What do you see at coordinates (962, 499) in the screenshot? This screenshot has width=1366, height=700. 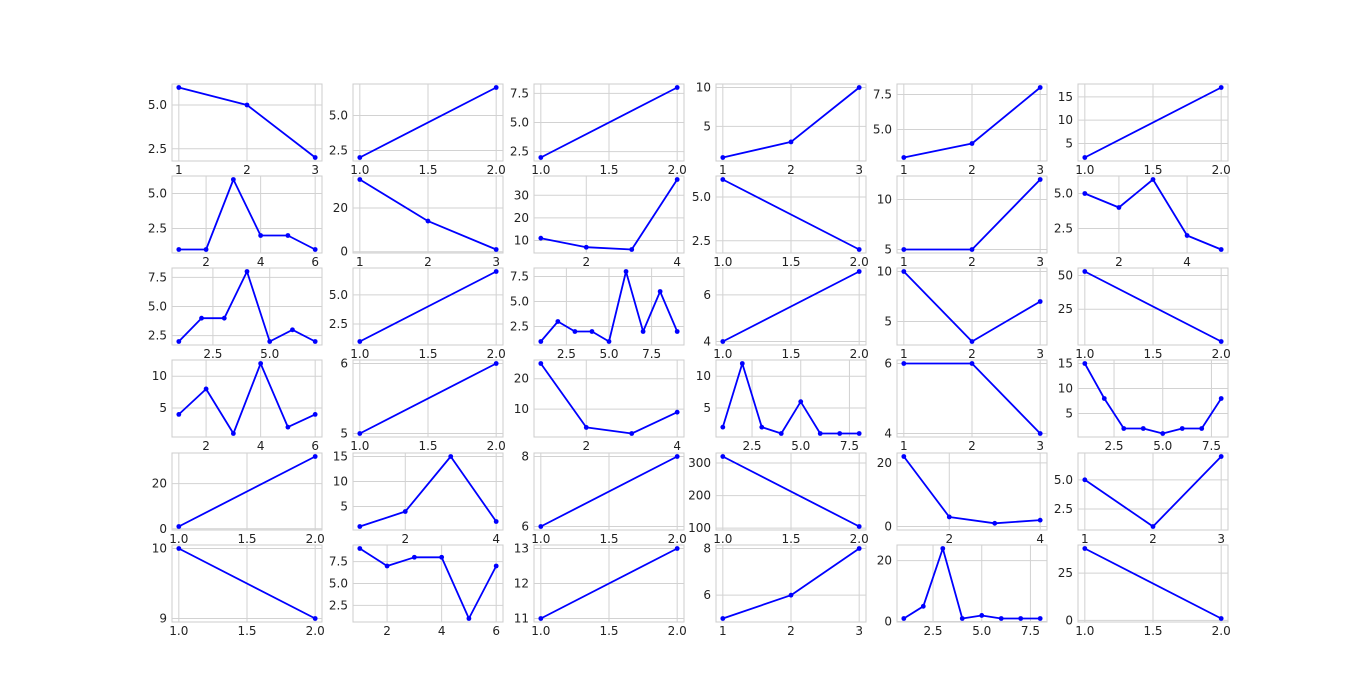 I see `subplot-5-5: 2 4 0 20` at bounding box center [962, 499].